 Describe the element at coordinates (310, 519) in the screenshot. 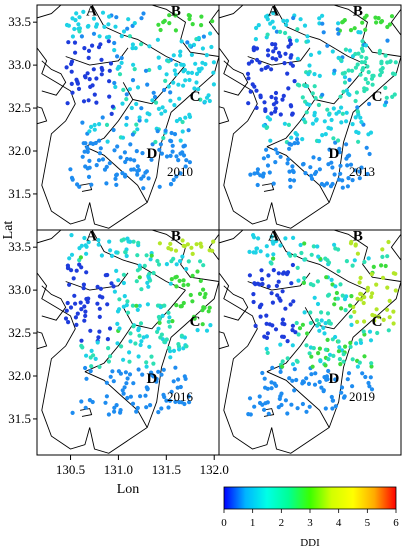

I see `colorbar-ticks: 0 1 2 3 4 5 6` at that location.